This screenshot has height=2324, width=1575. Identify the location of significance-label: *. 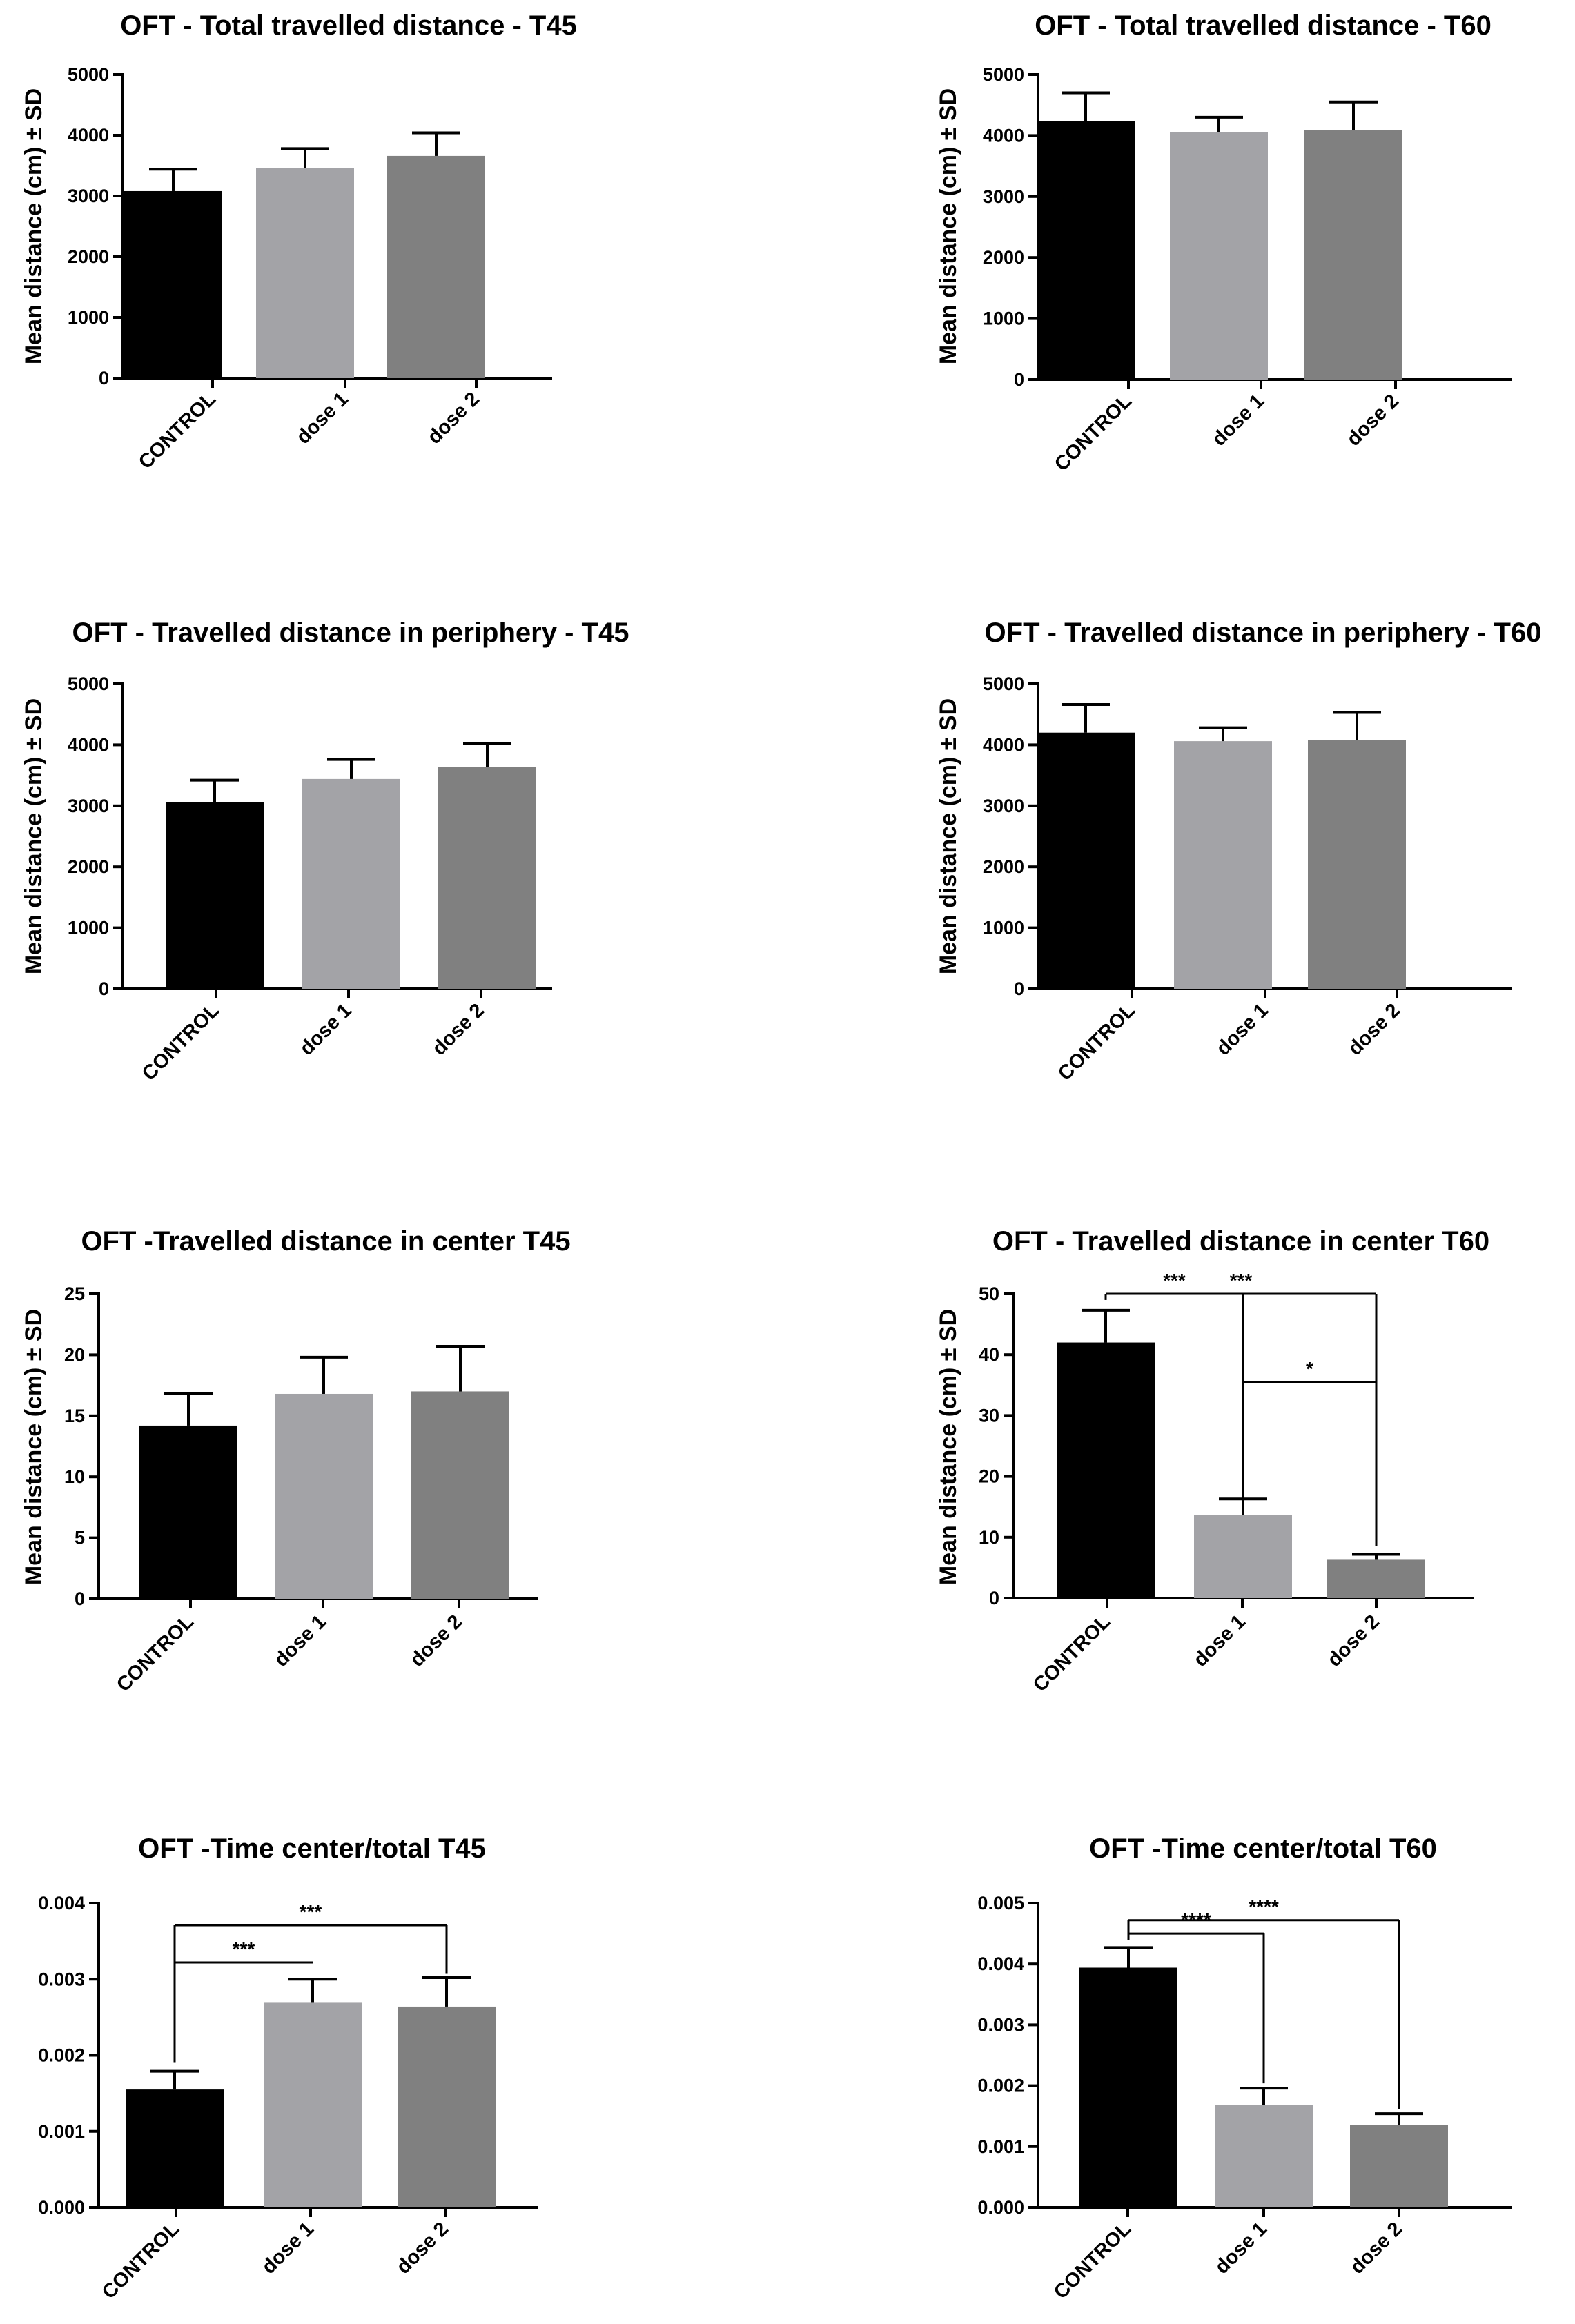
(1309, 1368).